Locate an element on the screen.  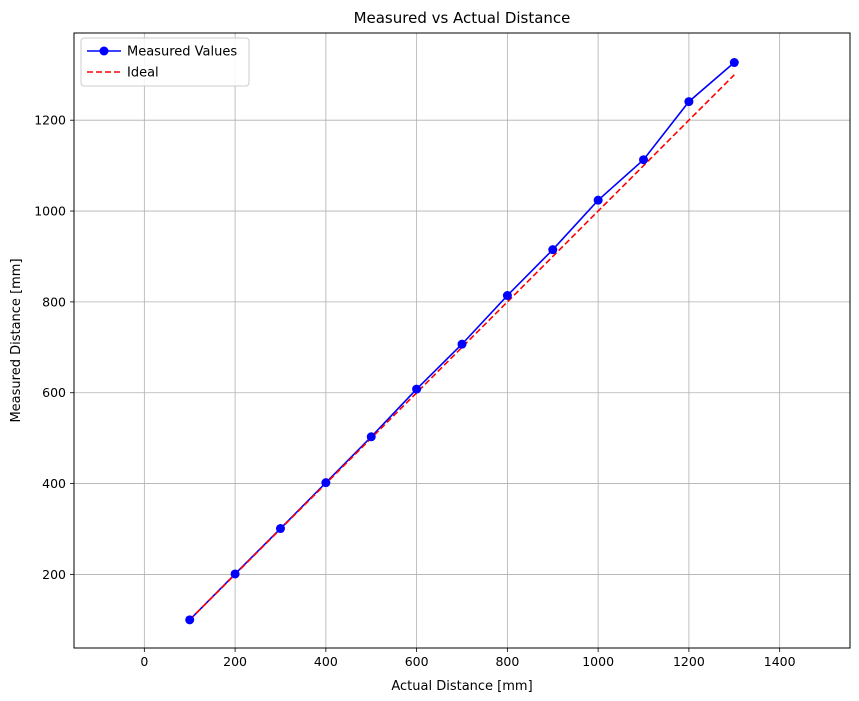
chart-title: Measured vs Actual Distance is located at coordinates (462, 18).